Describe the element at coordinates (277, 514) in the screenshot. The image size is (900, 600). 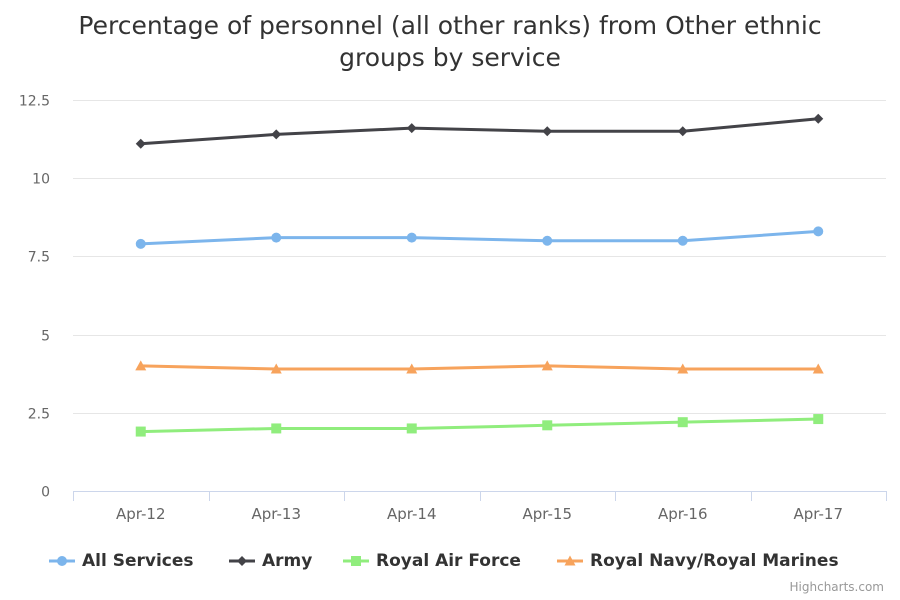
I see `x-tick-label: Apr-13` at that location.